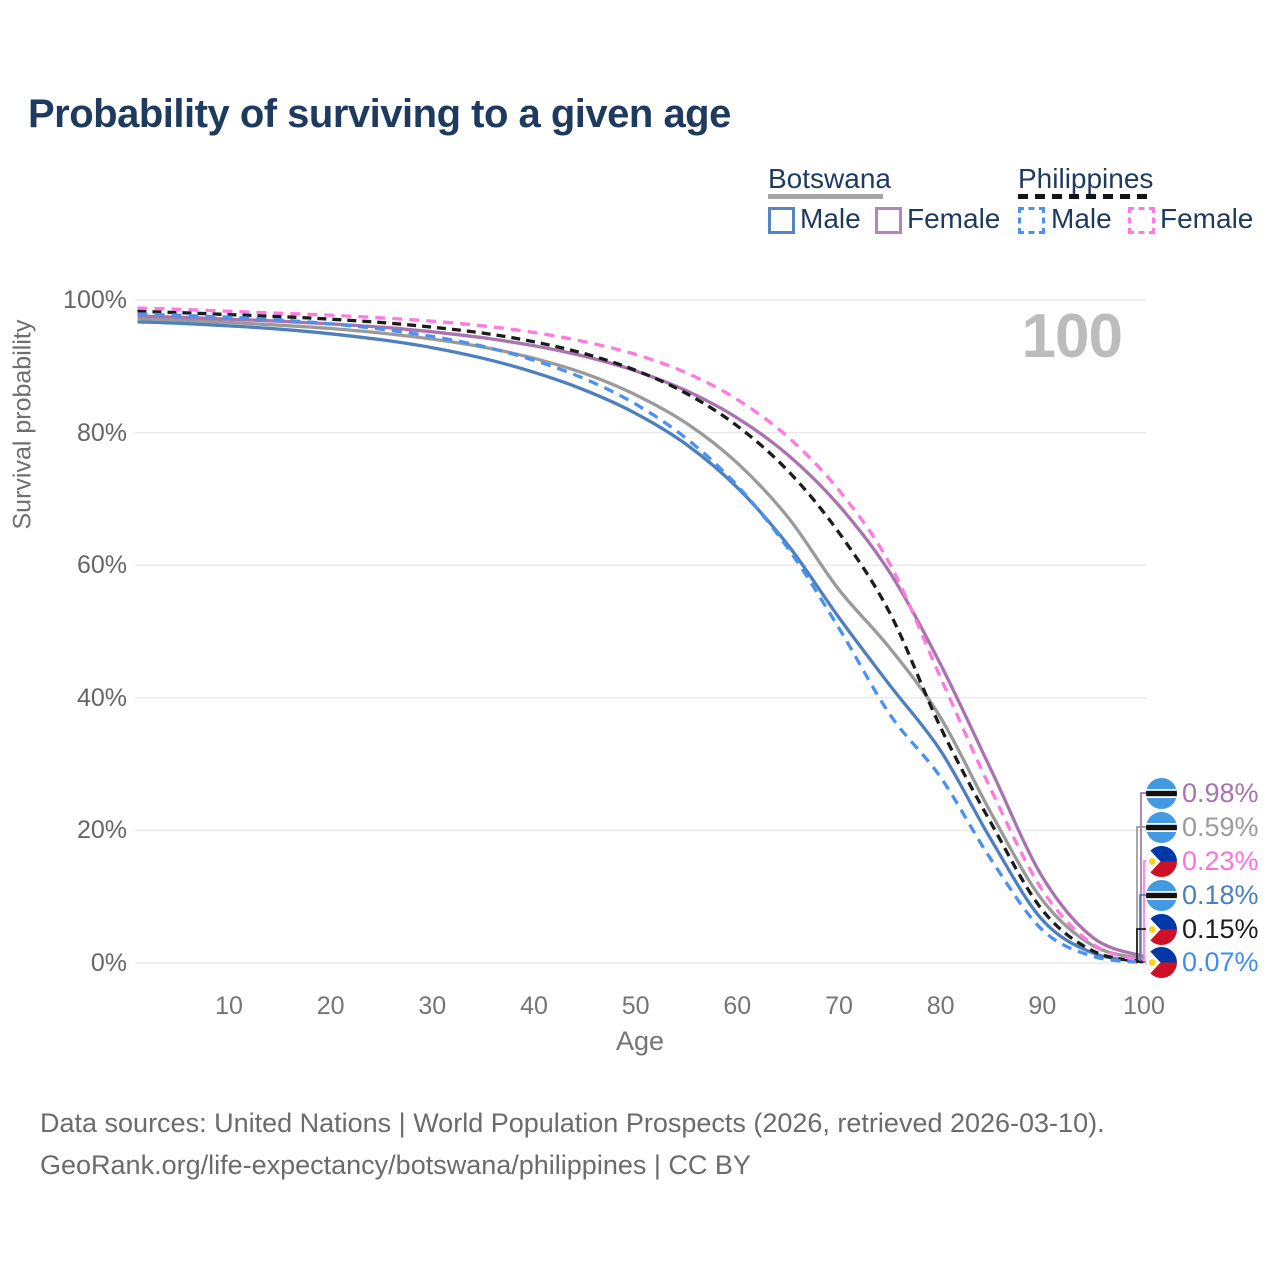  I want to click on connector-0.23%, so click(1144, 911).